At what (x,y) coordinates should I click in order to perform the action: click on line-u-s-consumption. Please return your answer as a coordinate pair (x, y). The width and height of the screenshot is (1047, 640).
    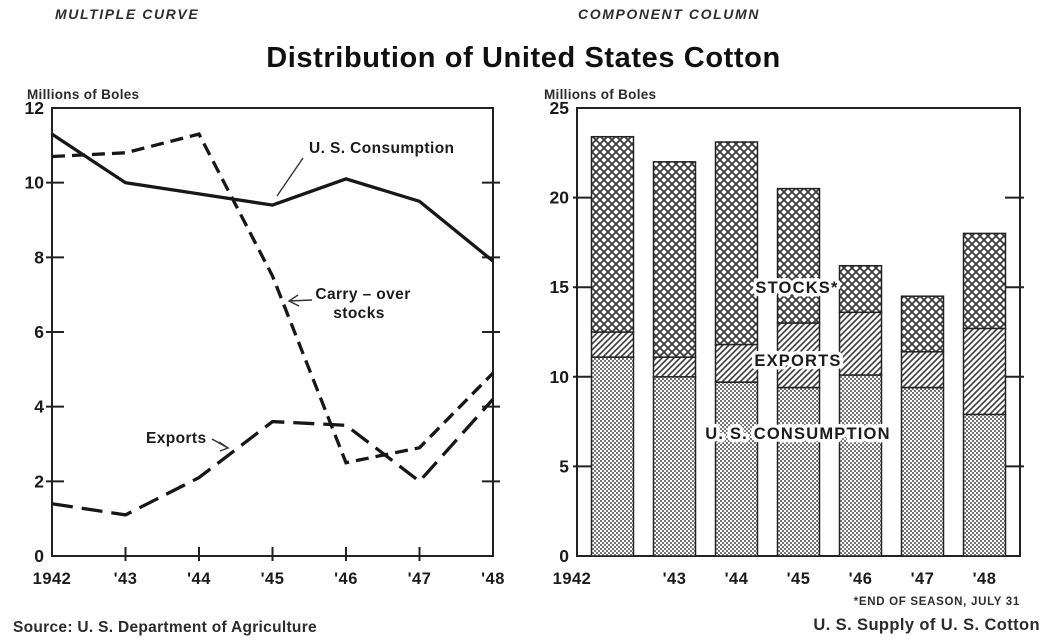
    Looking at the image, I should click on (273, 197).